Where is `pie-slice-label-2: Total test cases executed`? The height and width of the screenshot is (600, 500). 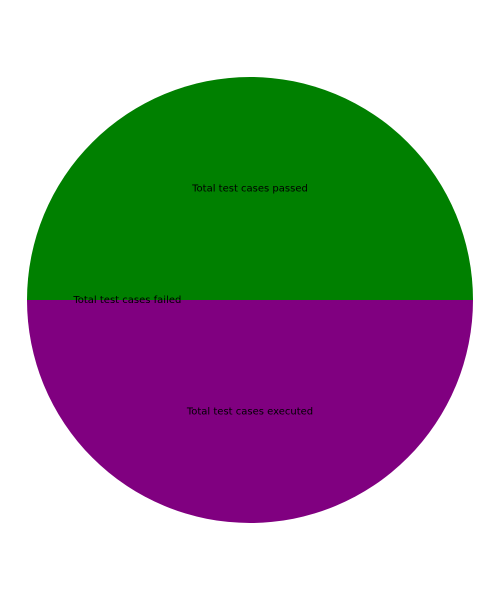
pie-slice-label-2: Total test cases executed is located at coordinates (249, 412).